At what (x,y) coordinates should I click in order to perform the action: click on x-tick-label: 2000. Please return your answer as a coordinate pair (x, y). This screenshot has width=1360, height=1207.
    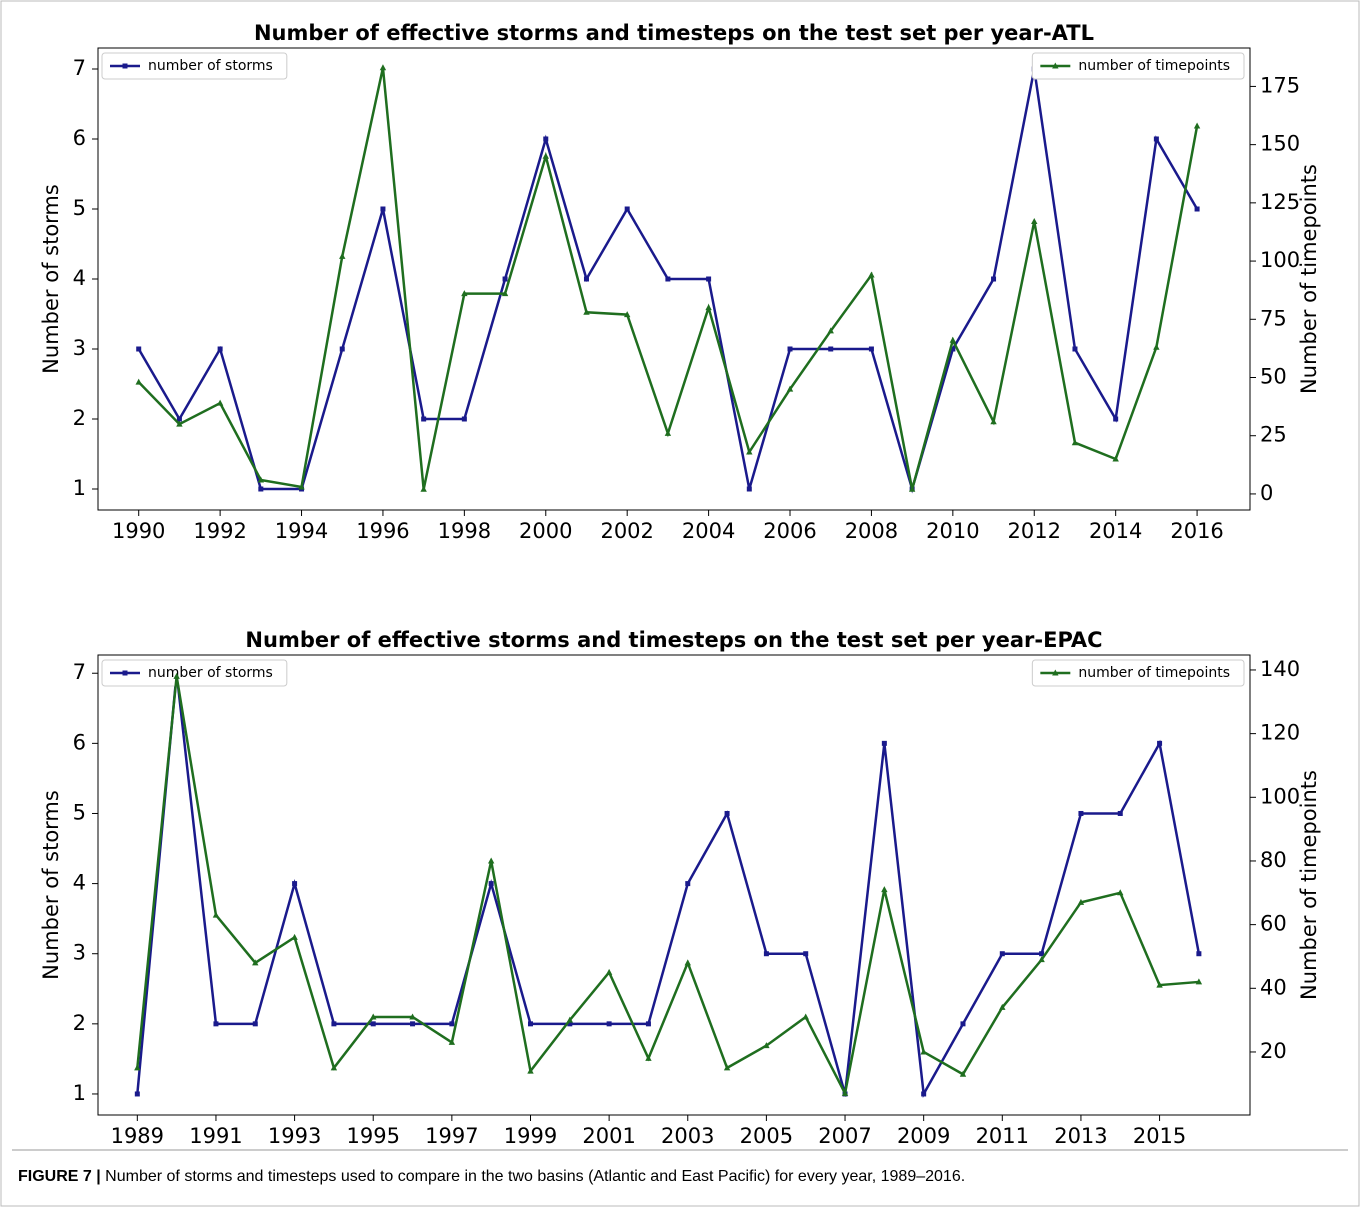
    Looking at the image, I should click on (545, 531).